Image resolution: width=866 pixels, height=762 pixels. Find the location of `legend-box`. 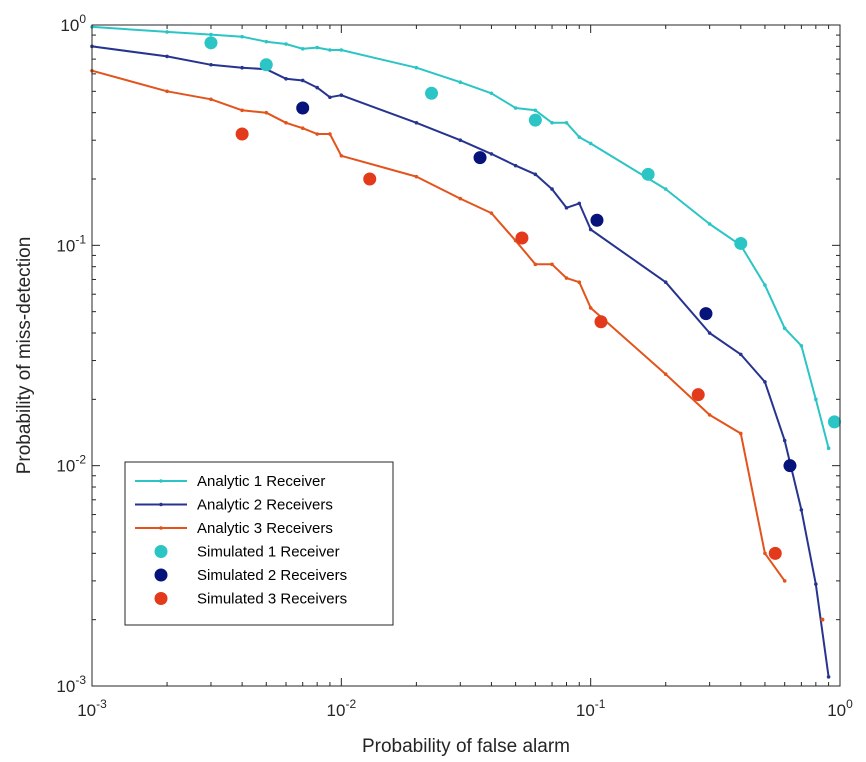

legend-box is located at coordinates (259, 543).